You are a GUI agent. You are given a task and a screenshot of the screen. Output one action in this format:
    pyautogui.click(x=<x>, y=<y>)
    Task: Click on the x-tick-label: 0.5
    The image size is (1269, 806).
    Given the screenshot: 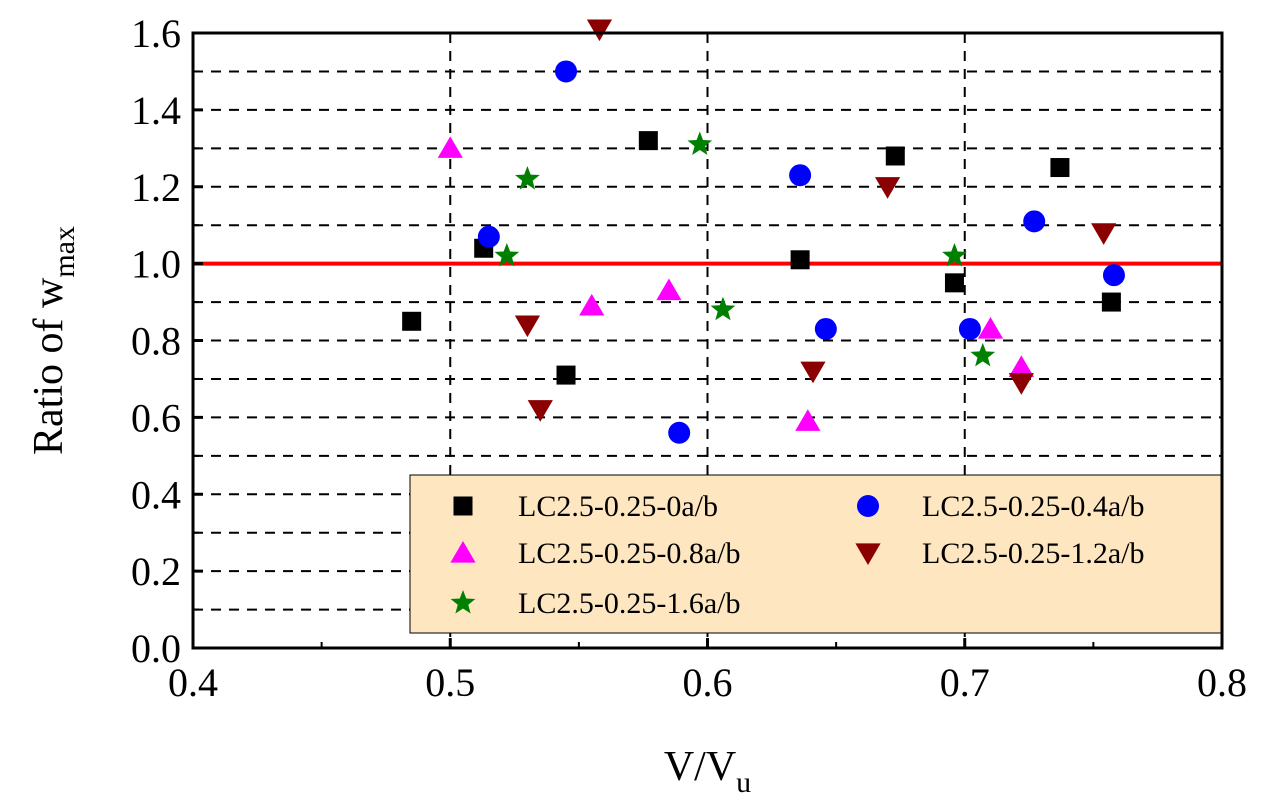 What is the action you would take?
    pyautogui.click(x=450, y=682)
    